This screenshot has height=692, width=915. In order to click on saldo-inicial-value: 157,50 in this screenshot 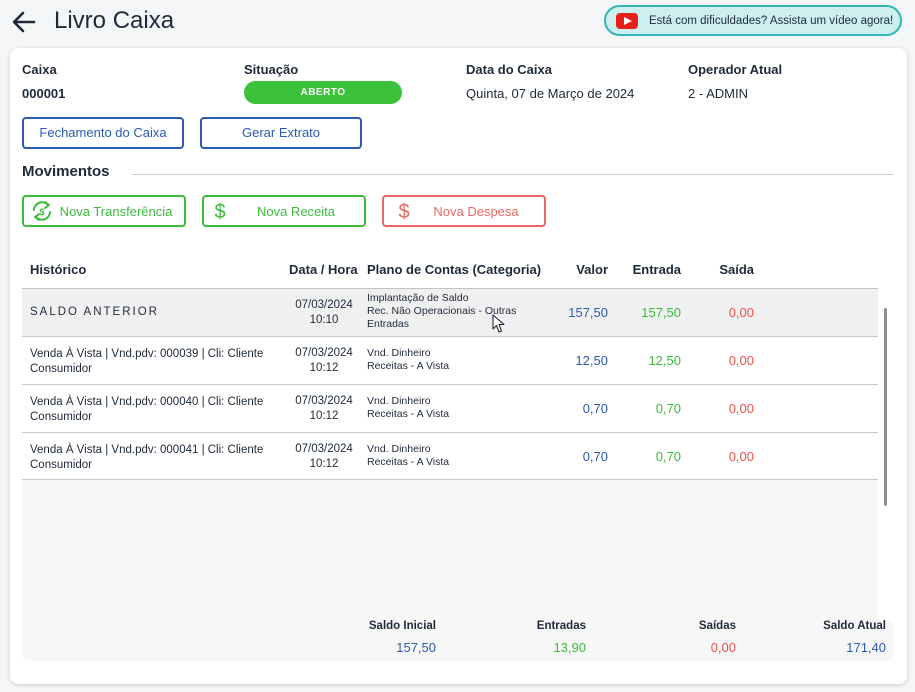, I will do `click(416, 647)`.